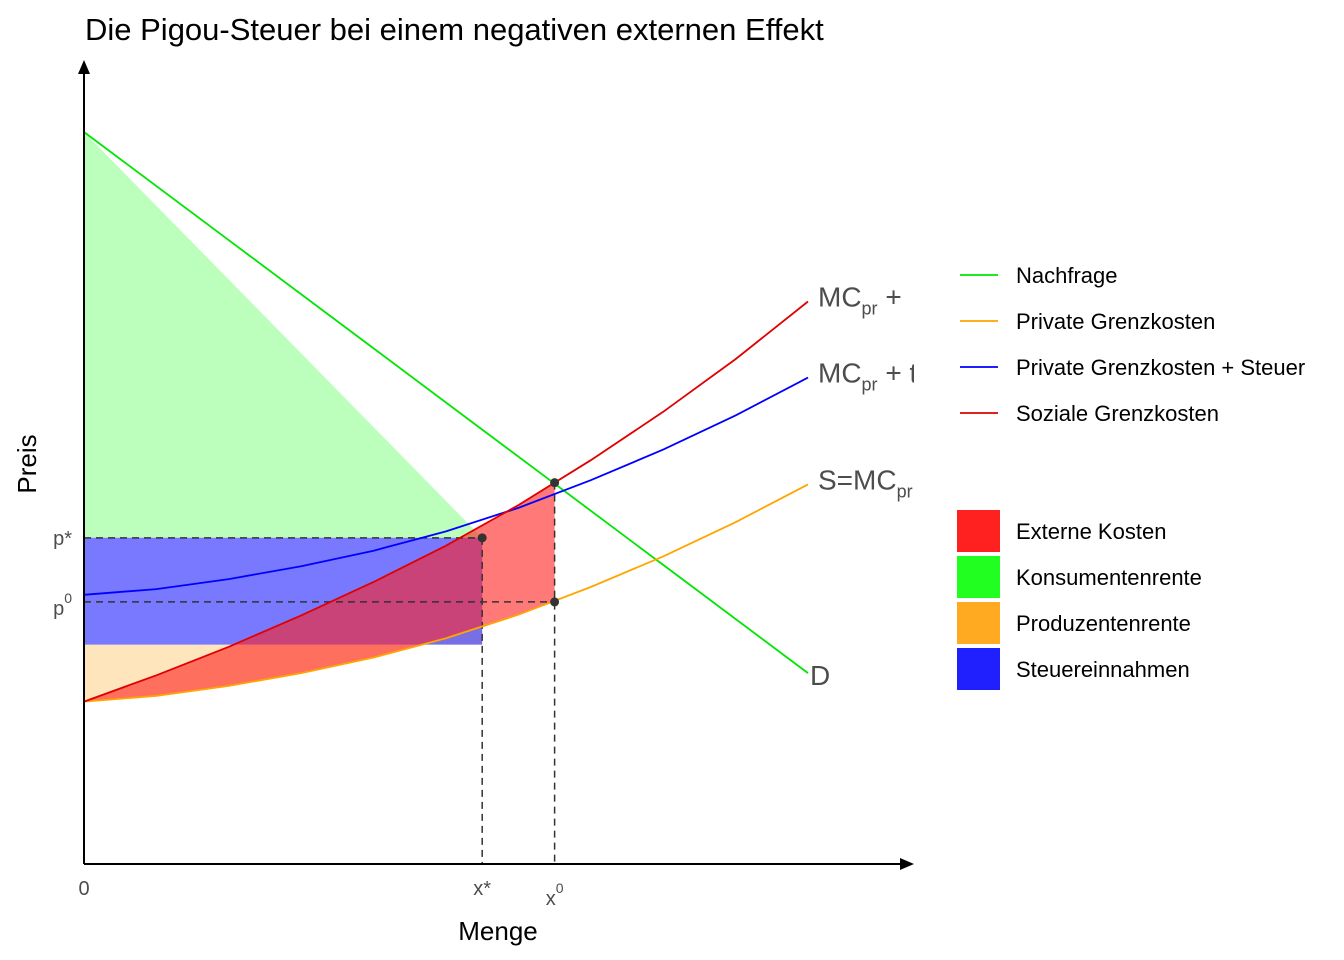 This screenshot has width=1344, height=960. Describe the element at coordinates (27, 463) in the screenshot. I see `y-axis-title: Preis` at that location.